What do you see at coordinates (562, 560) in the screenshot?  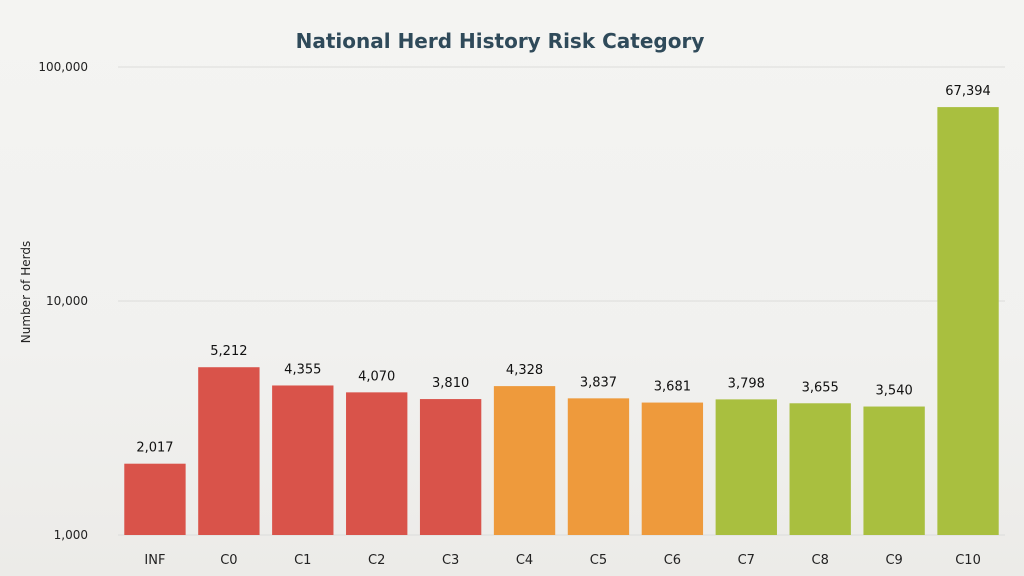 I see `x-axis-ticks: INF C0 C1 C2 C3 C4 C5 C6 C7 C8 C9 C10` at bounding box center [562, 560].